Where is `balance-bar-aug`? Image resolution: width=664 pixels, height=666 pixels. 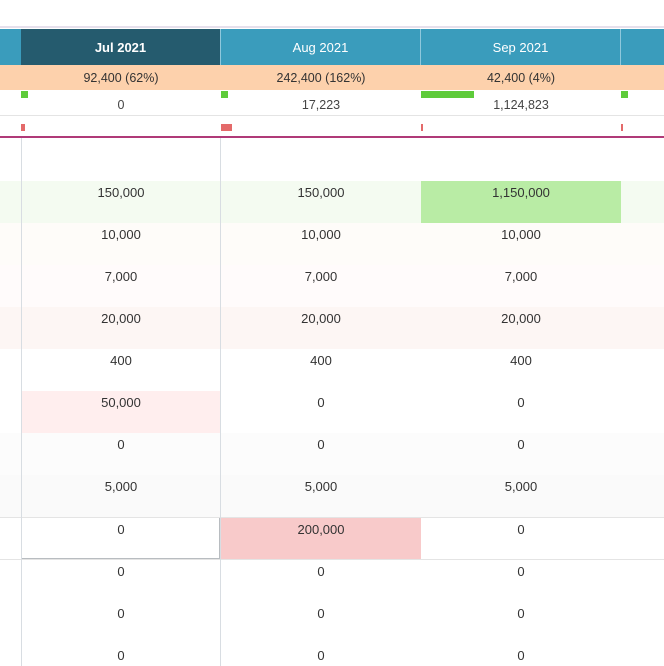
balance-bar-aug is located at coordinates (224, 94).